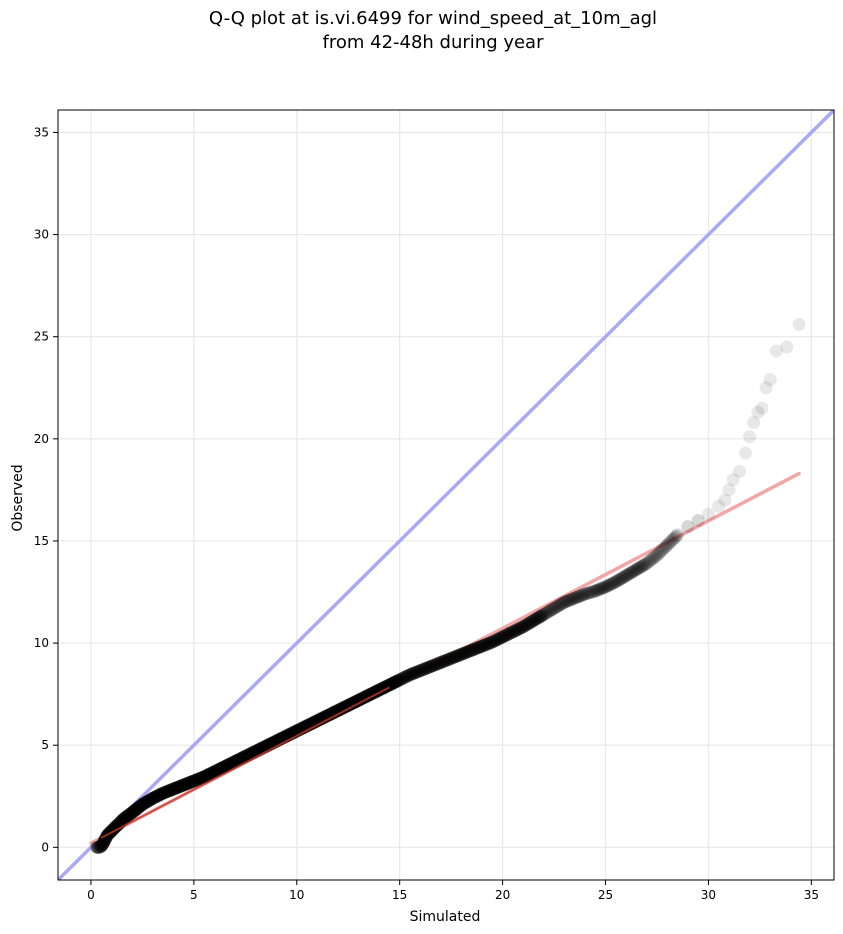 This screenshot has height=934, width=843. Describe the element at coordinates (91, 895) in the screenshot. I see `x-tick-label: 0` at that location.